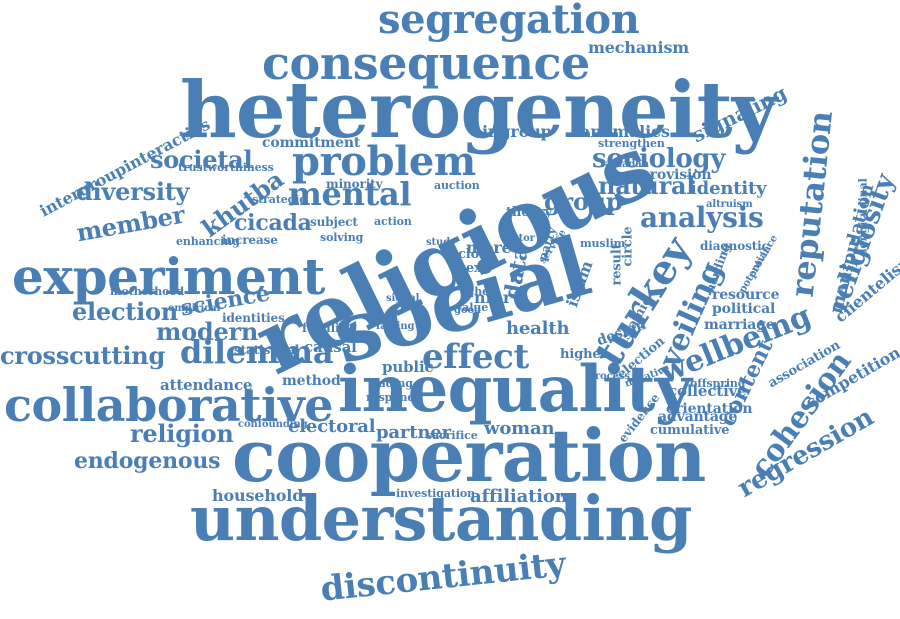 This screenshot has width=900, height=619. I want to click on word: discontinuity, so click(443, 577).